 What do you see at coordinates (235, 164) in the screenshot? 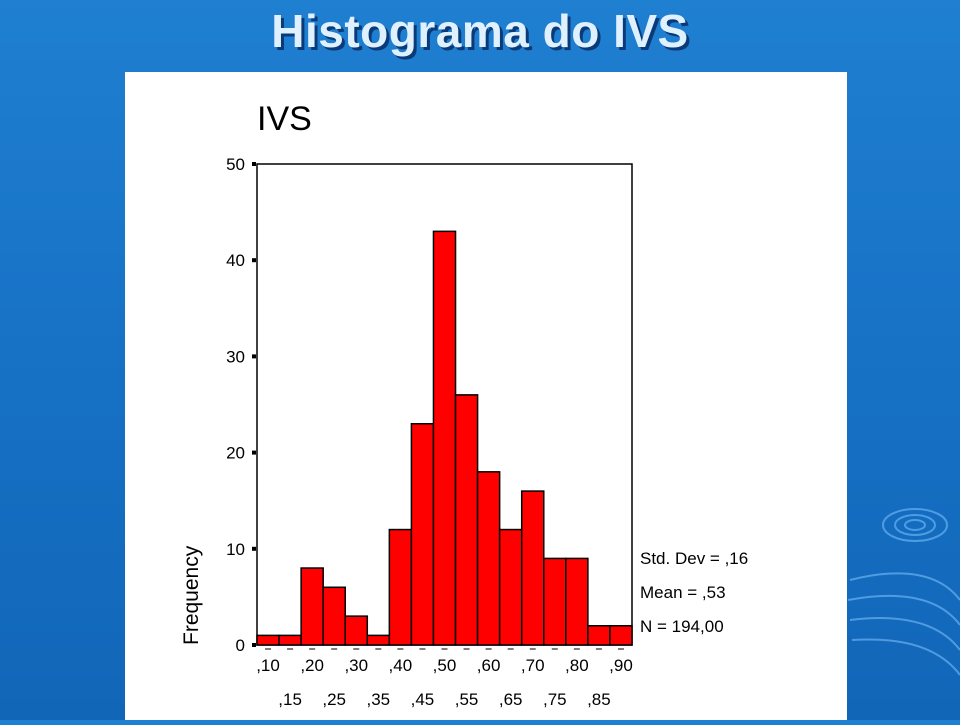
I see `y-tick-label: 50` at bounding box center [235, 164].